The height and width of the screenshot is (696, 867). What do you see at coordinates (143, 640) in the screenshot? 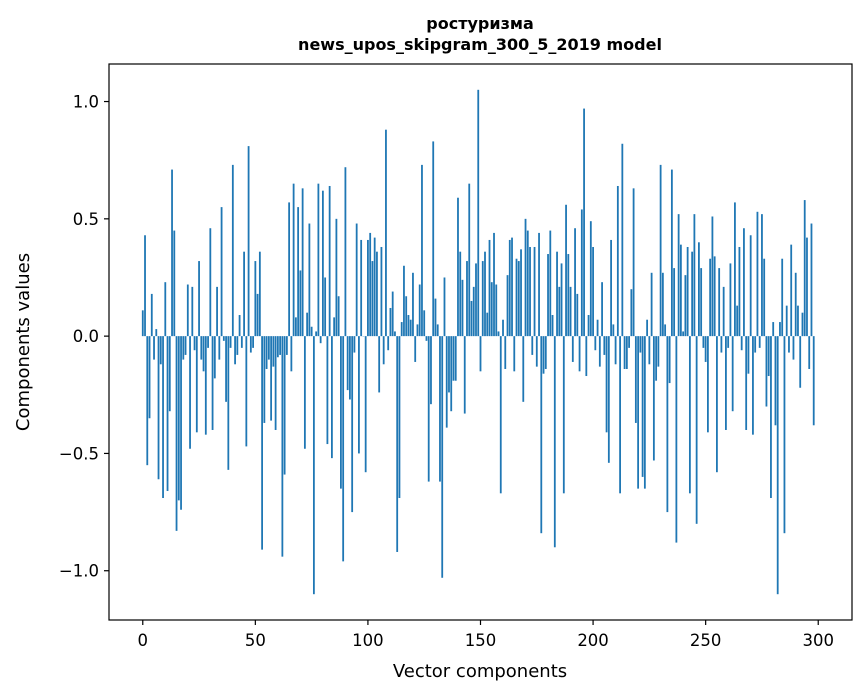
I see `x-tick-label: 0` at bounding box center [143, 640].